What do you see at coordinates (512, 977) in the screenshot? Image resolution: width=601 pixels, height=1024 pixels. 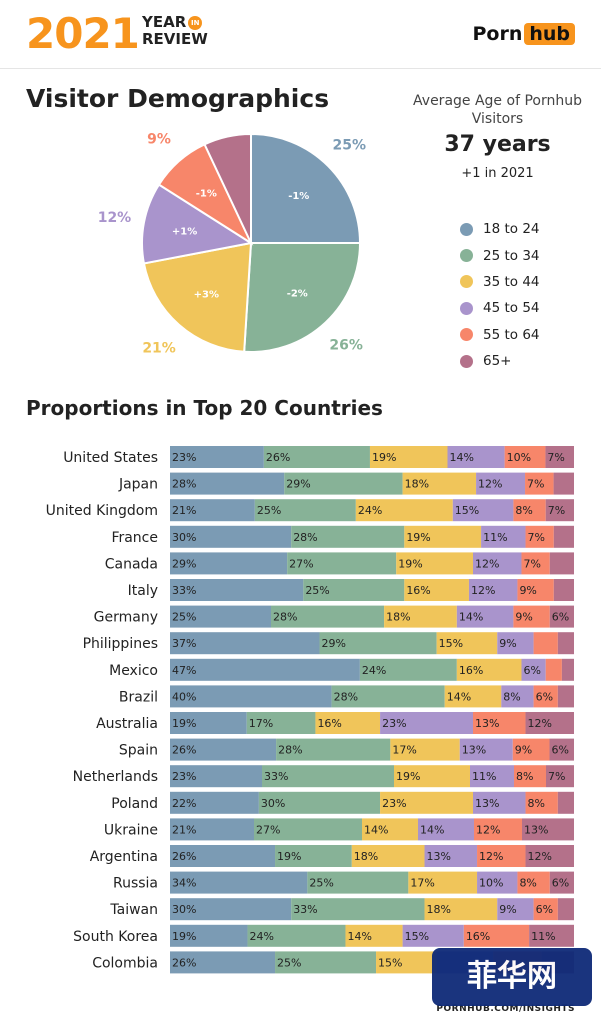 I see `watermark-logo: 菲华网` at bounding box center [512, 977].